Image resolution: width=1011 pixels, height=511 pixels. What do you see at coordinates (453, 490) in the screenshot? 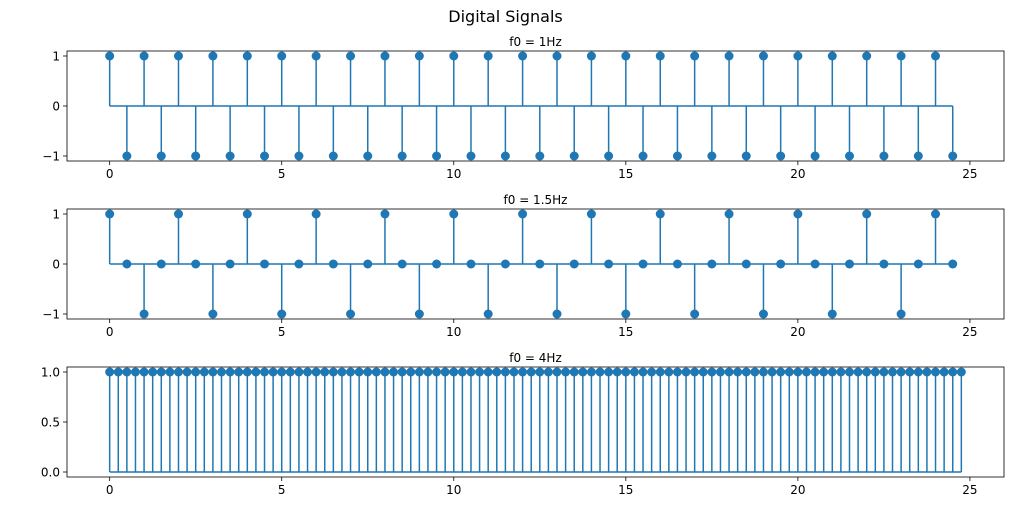
I see `subplot-3-xtick-label: 10` at bounding box center [453, 490].